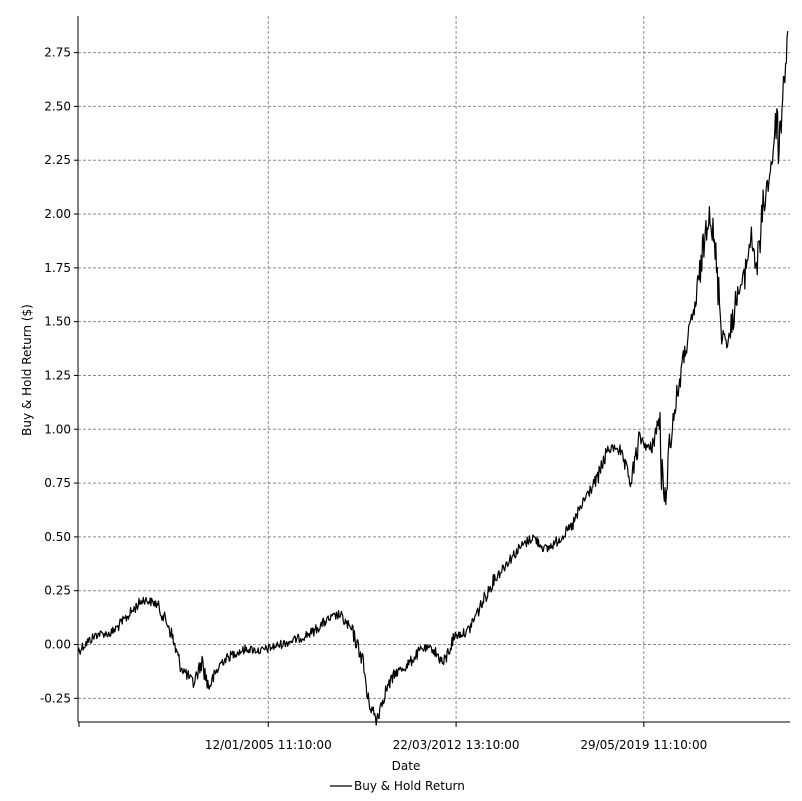  What do you see at coordinates (57, 106) in the screenshot?
I see `y-tick-label: 2.50` at bounding box center [57, 106].